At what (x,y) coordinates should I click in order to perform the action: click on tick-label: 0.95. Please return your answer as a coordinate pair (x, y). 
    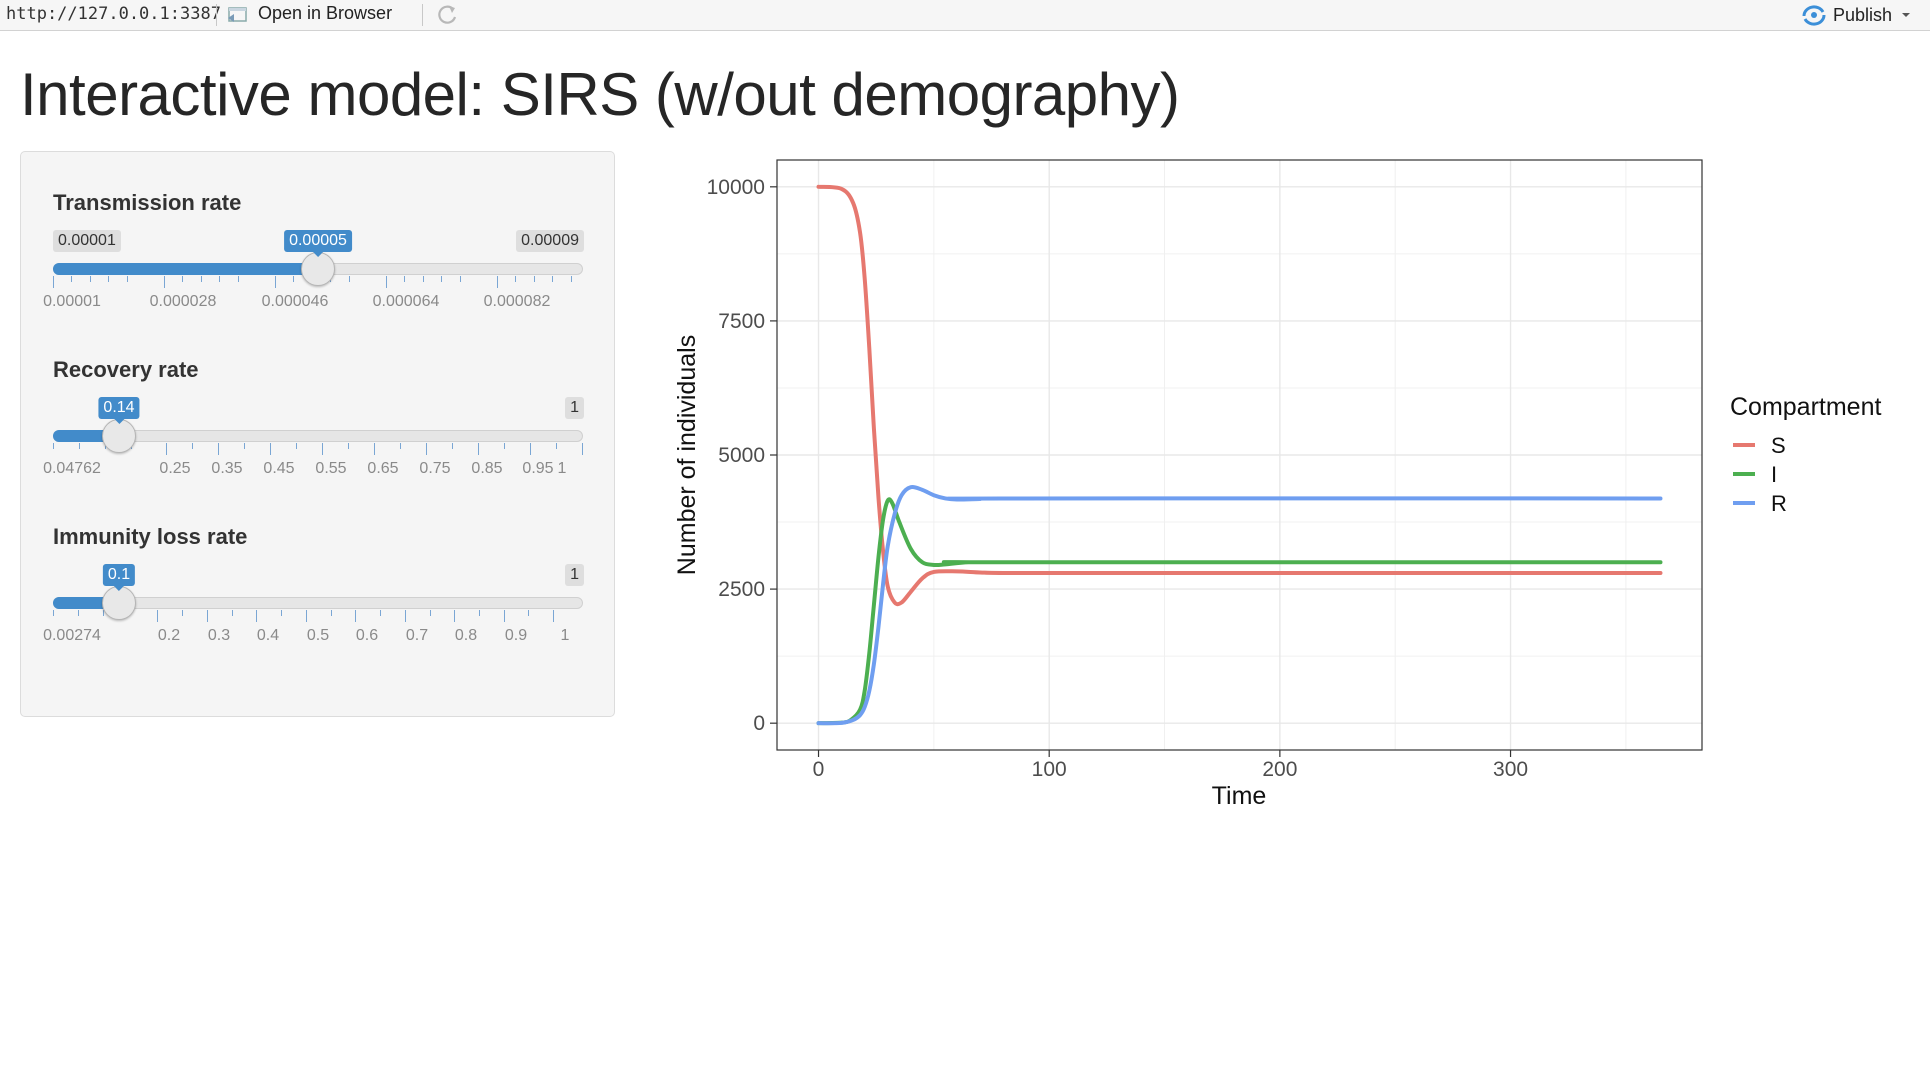
    Looking at the image, I should click on (538, 468).